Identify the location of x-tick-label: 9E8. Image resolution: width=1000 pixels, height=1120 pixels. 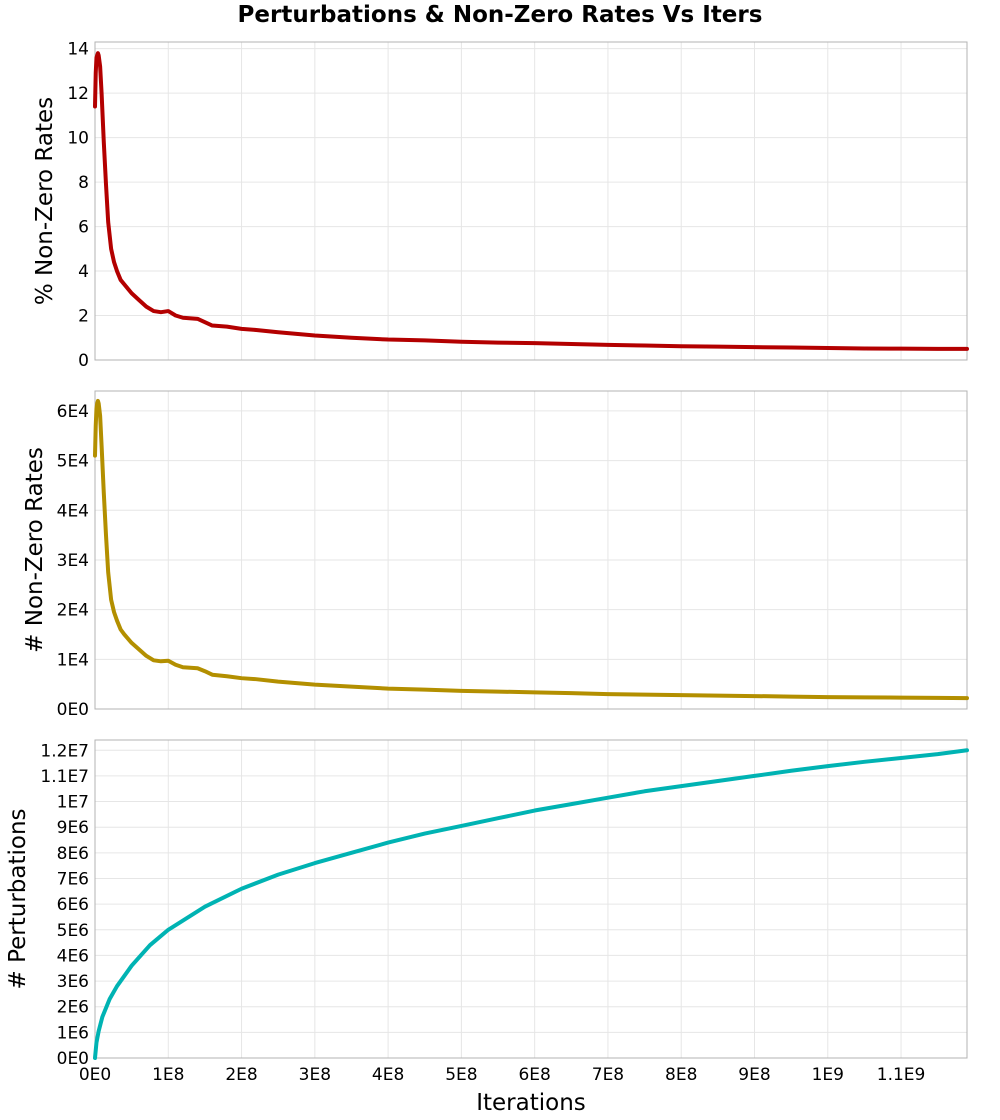
(754, 1075).